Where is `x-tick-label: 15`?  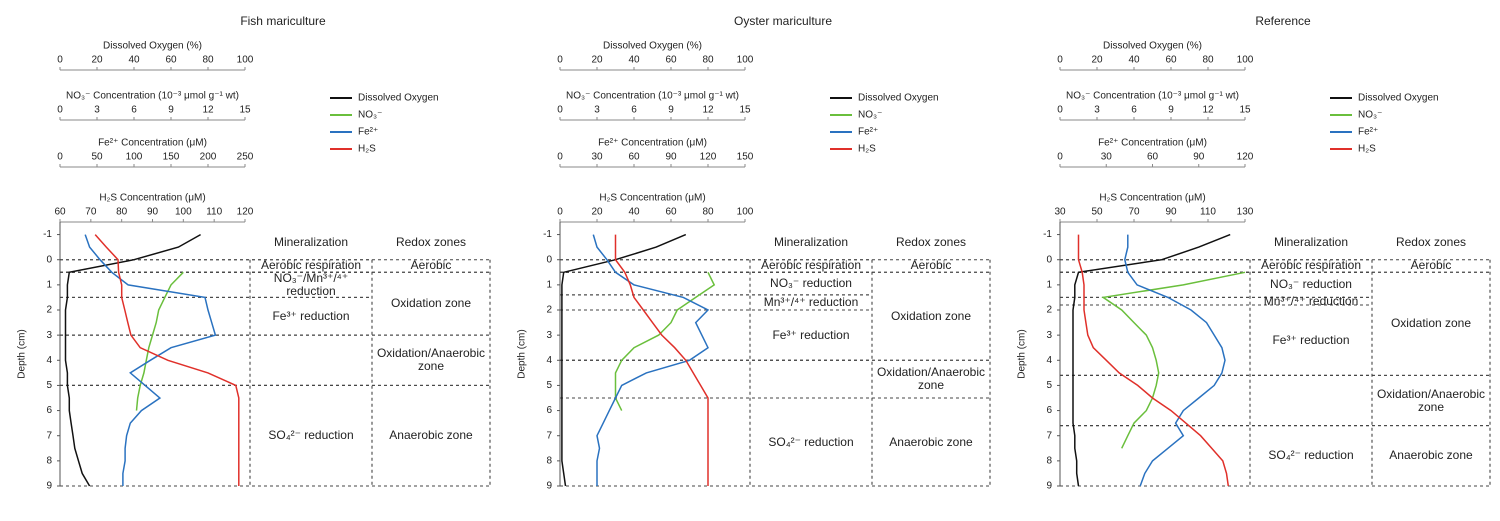
x-tick-label: 15 is located at coordinates (245, 110).